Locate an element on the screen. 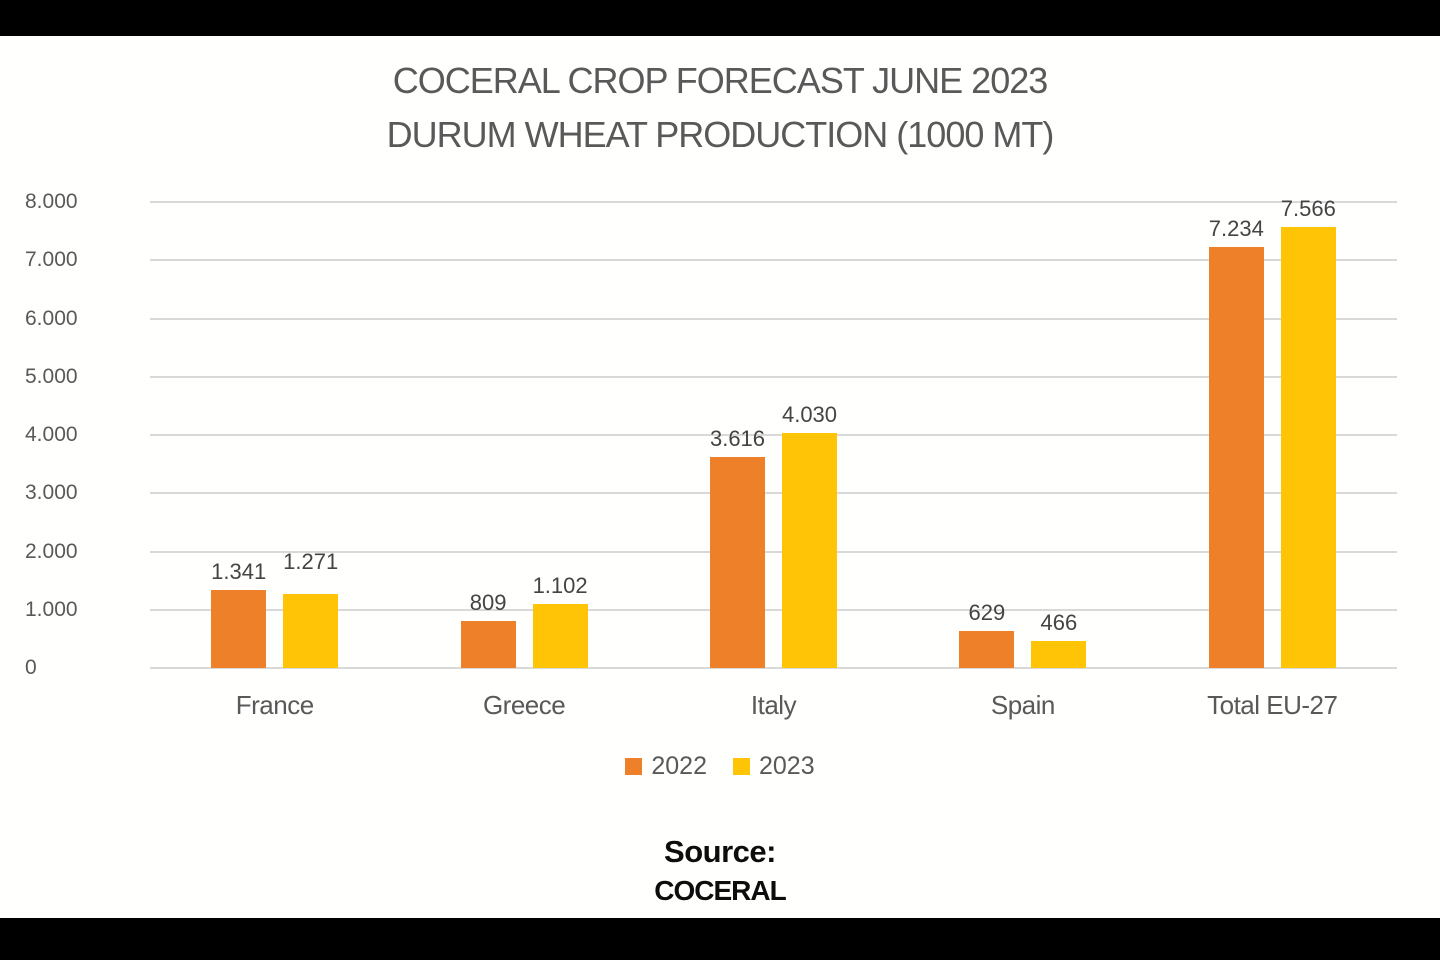  letterbox-bottom is located at coordinates (720, 939).